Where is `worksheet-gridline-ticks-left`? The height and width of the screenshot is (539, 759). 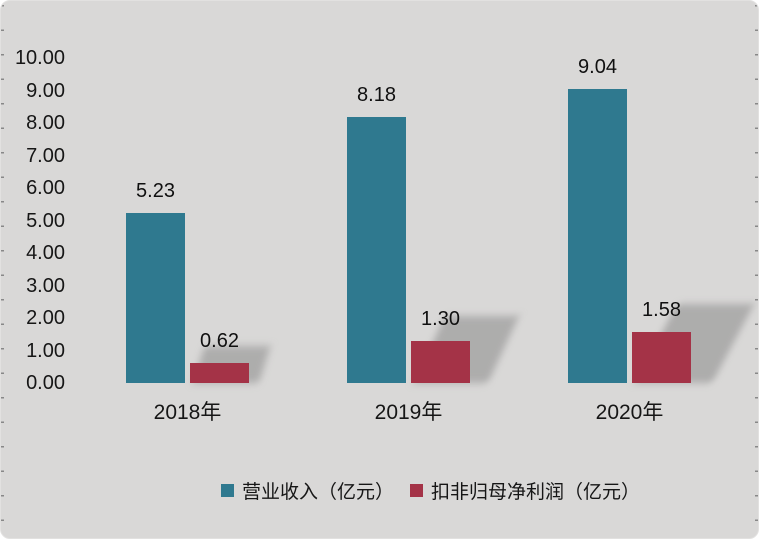 worksheet-gridline-ticks-left is located at coordinates (2, 269).